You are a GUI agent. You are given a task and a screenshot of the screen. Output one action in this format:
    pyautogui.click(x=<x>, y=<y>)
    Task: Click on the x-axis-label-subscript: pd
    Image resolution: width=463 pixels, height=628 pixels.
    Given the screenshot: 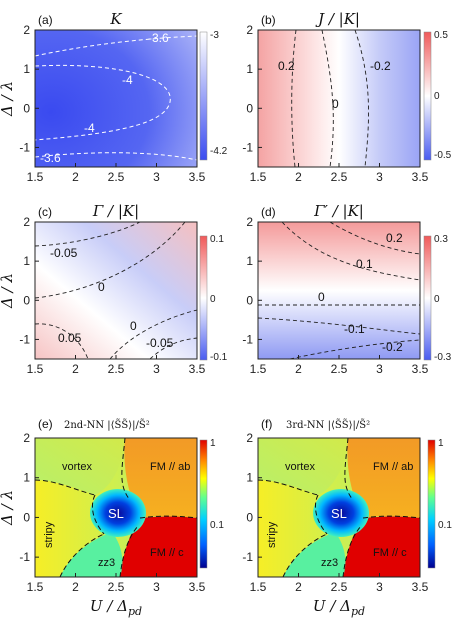 What is the action you would take?
    pyautogui.click(x=358, y=611)
    